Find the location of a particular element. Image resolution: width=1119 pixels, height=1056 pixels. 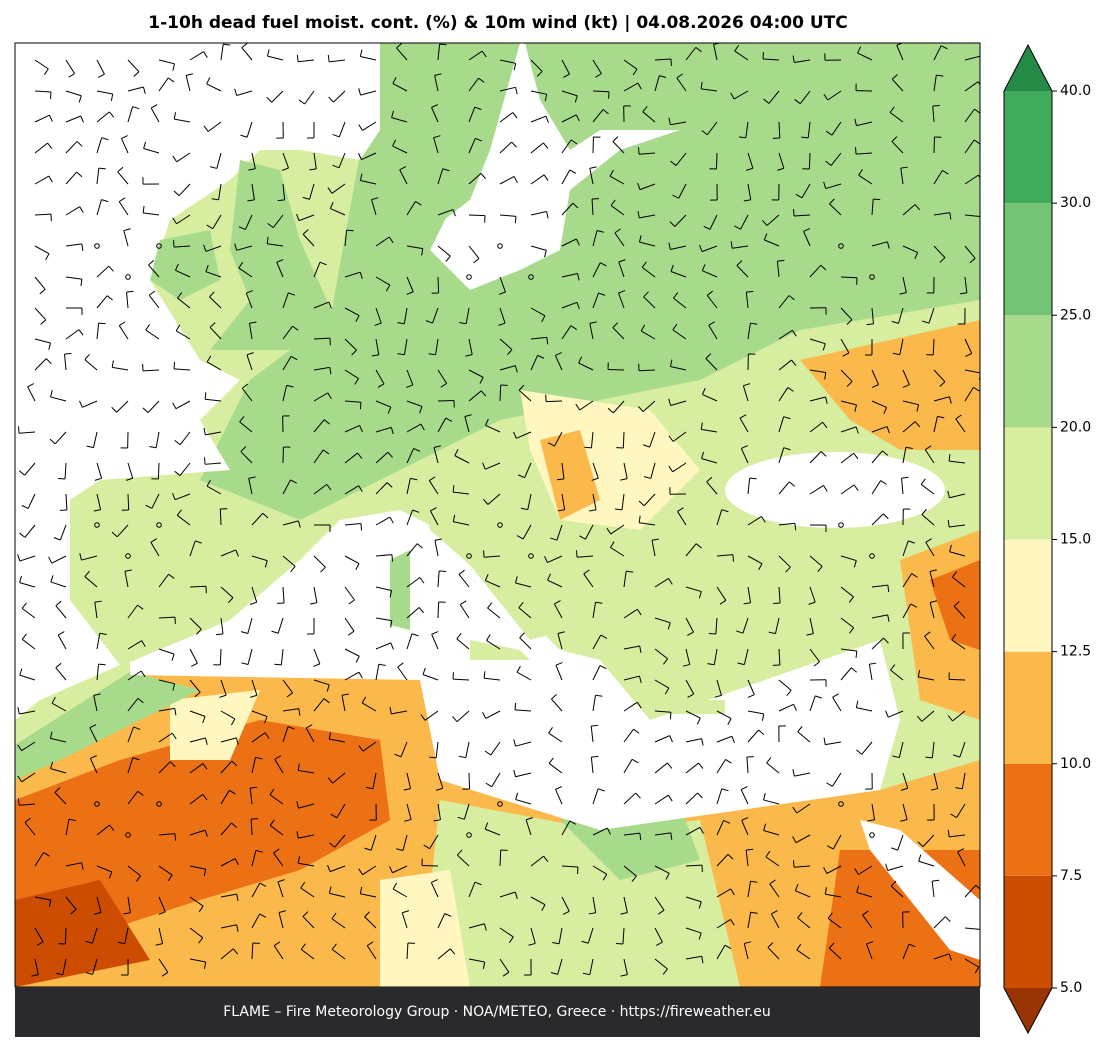

colorbar-tick-label: 12.5 is located at coordinates (1075, 652).